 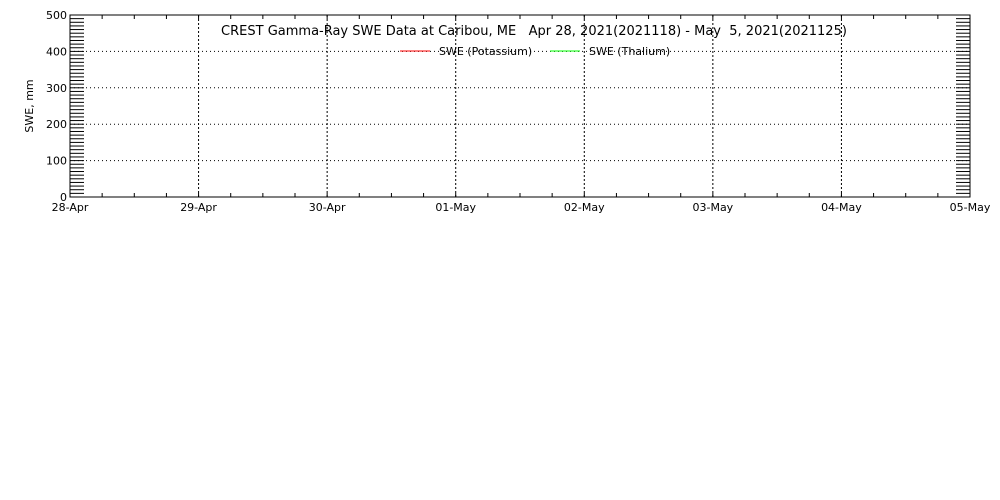 I want to click on x-tick-label: 01-May, so click(x=455, y=207).